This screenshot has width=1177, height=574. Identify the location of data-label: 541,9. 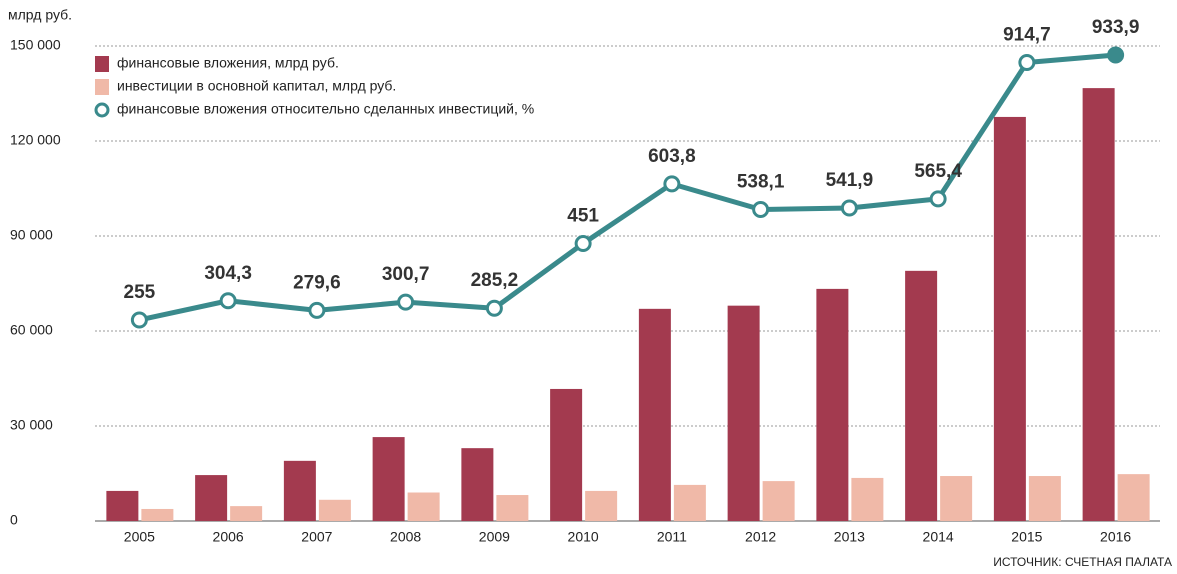
(850, 180).